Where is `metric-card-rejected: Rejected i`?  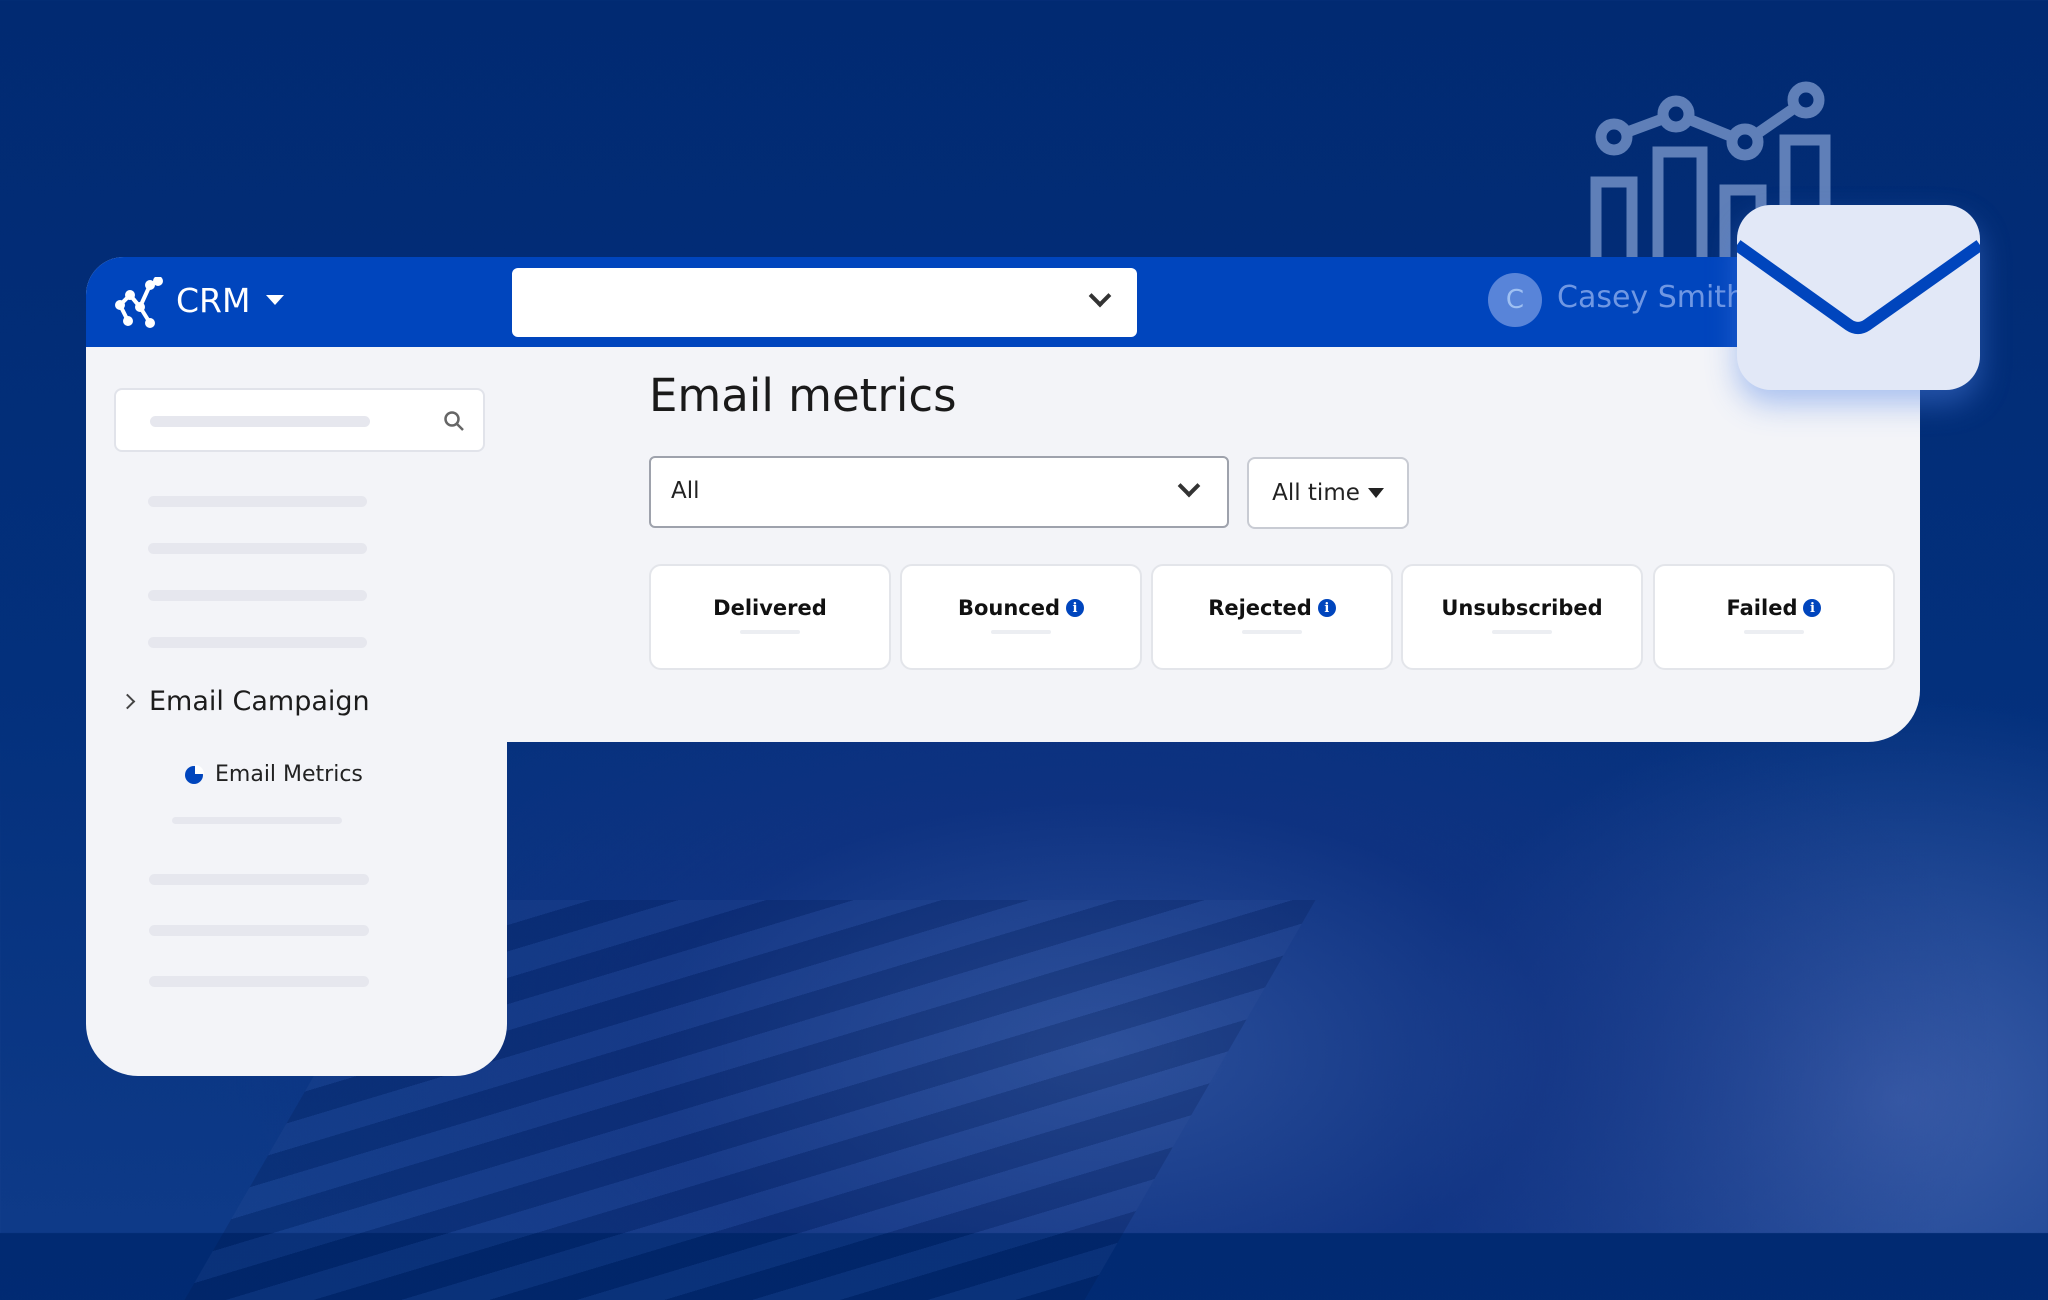
metric-card-rejected: Rejected i is located at coordinates (1272, 617).